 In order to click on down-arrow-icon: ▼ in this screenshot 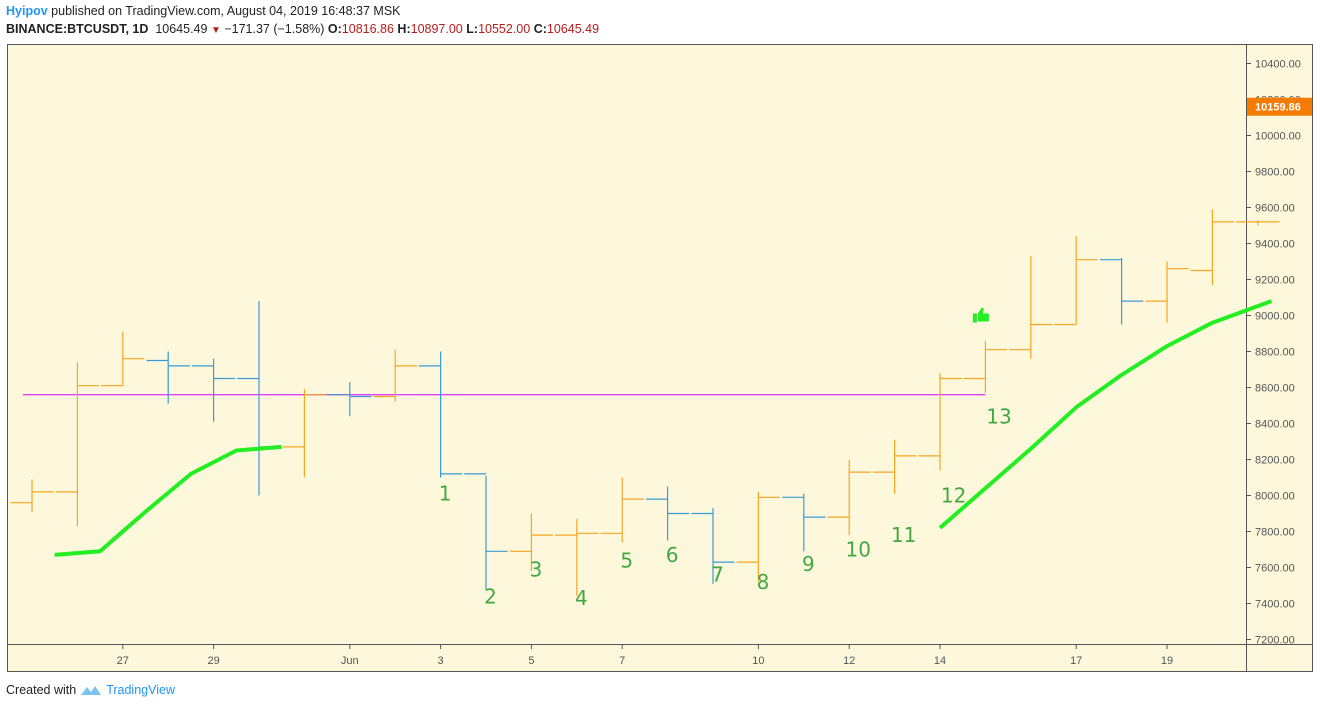, I will do `click(215, 30)`.